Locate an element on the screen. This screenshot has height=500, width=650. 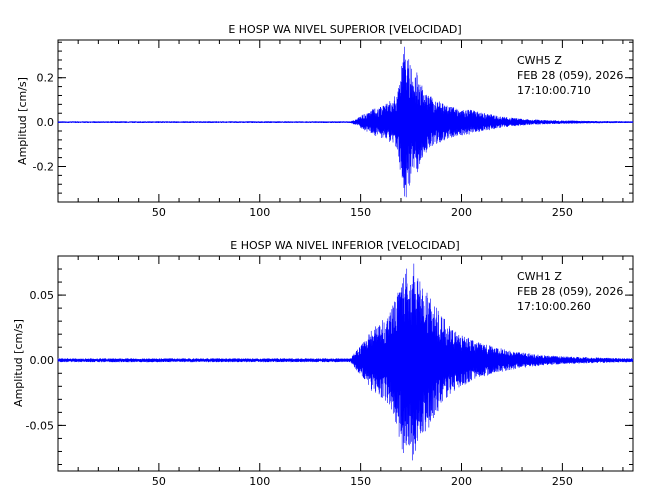
lower-date-label: FEB 28 (059), 2026 is located at coordinates (570, 291).